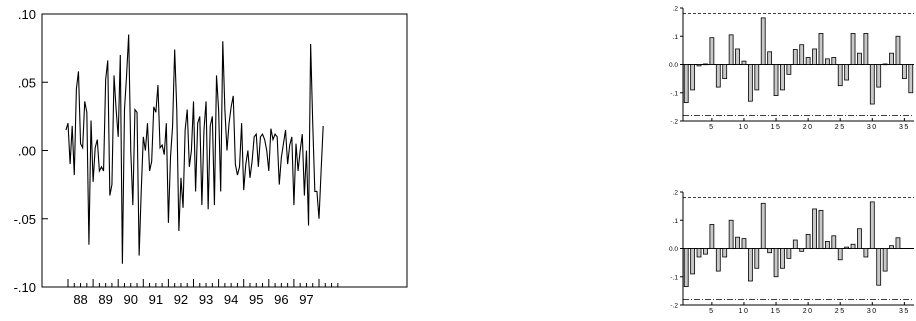 The width and height of the screenshot is (916, 321). What do you see at coordinates (744, 127) in the screenshot?
I see `x-tick-label: 10` at bounding box center [744, 127].